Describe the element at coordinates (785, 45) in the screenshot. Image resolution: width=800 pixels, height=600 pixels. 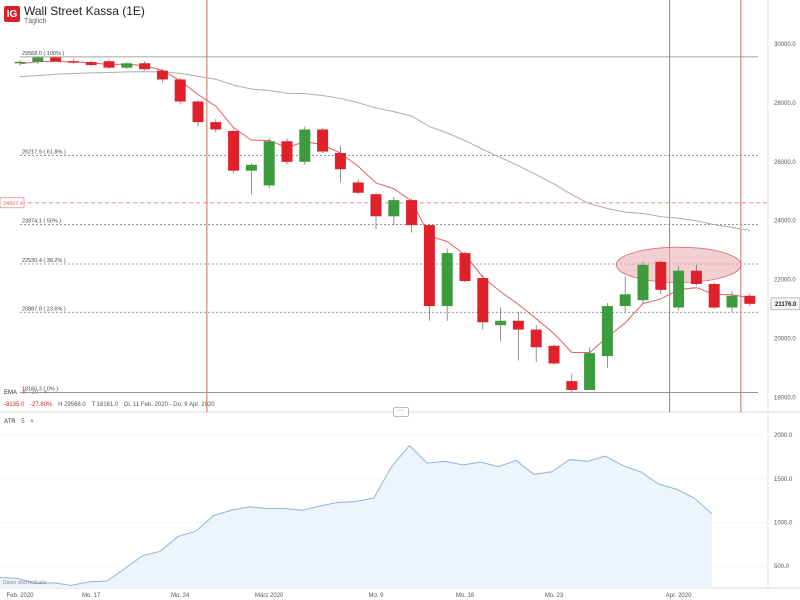
I see `price-tick-label: 30000.0` at that location.